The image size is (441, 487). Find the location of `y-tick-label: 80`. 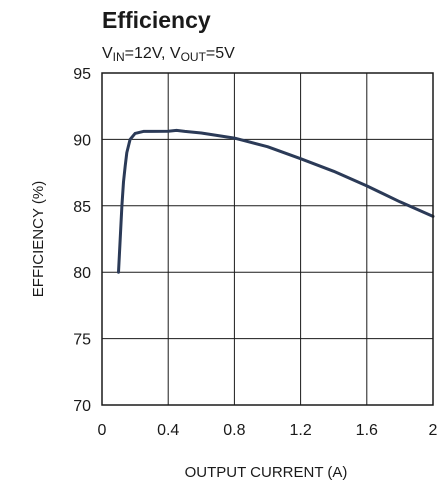

y-tick-label: 80 is located at coordinates (82, 273).